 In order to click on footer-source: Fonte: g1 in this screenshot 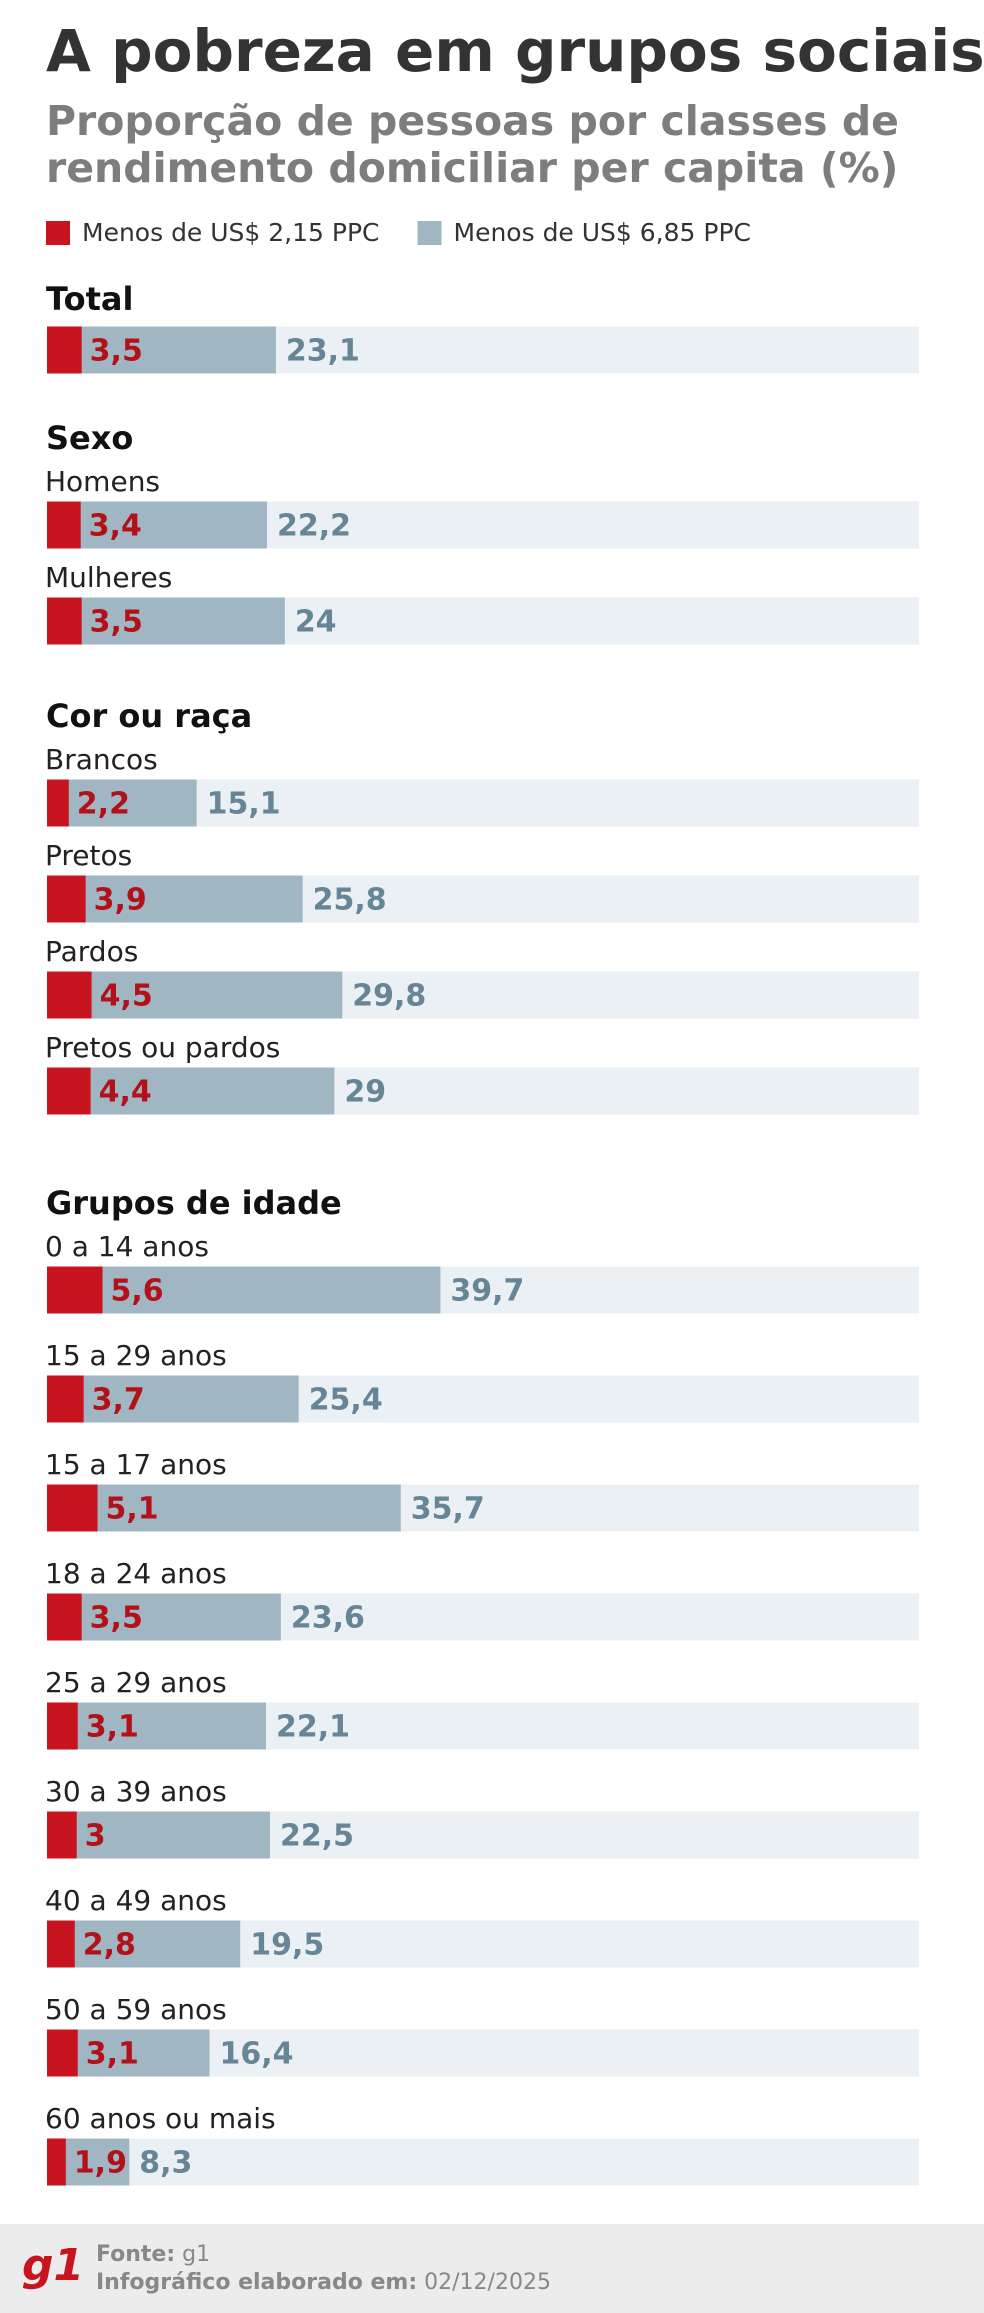, I will do `click(153, 2254)`.